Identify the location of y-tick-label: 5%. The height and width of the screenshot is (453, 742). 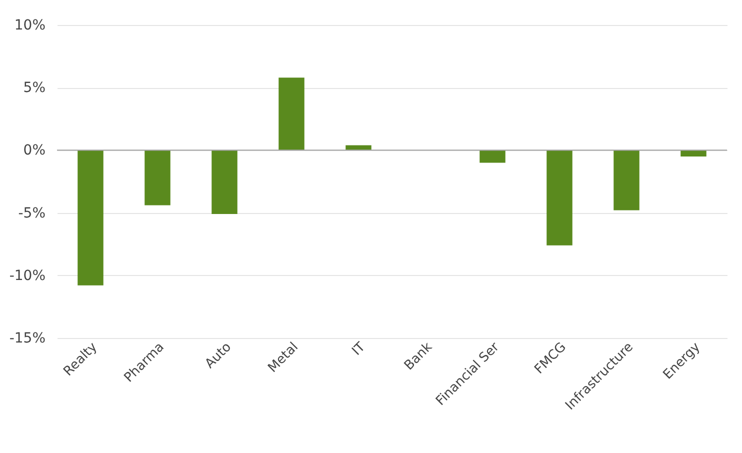
(34, 88).